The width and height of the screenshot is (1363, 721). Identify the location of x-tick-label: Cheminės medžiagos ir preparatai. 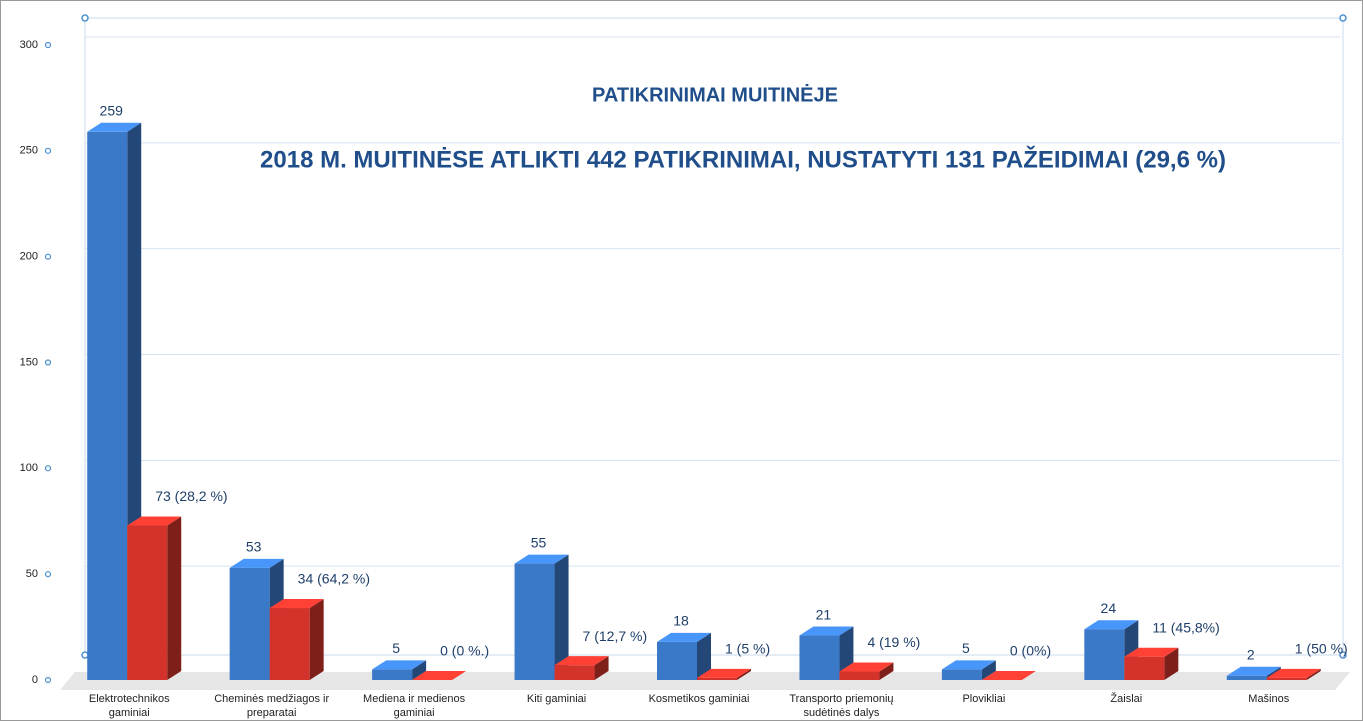
(272, 706).